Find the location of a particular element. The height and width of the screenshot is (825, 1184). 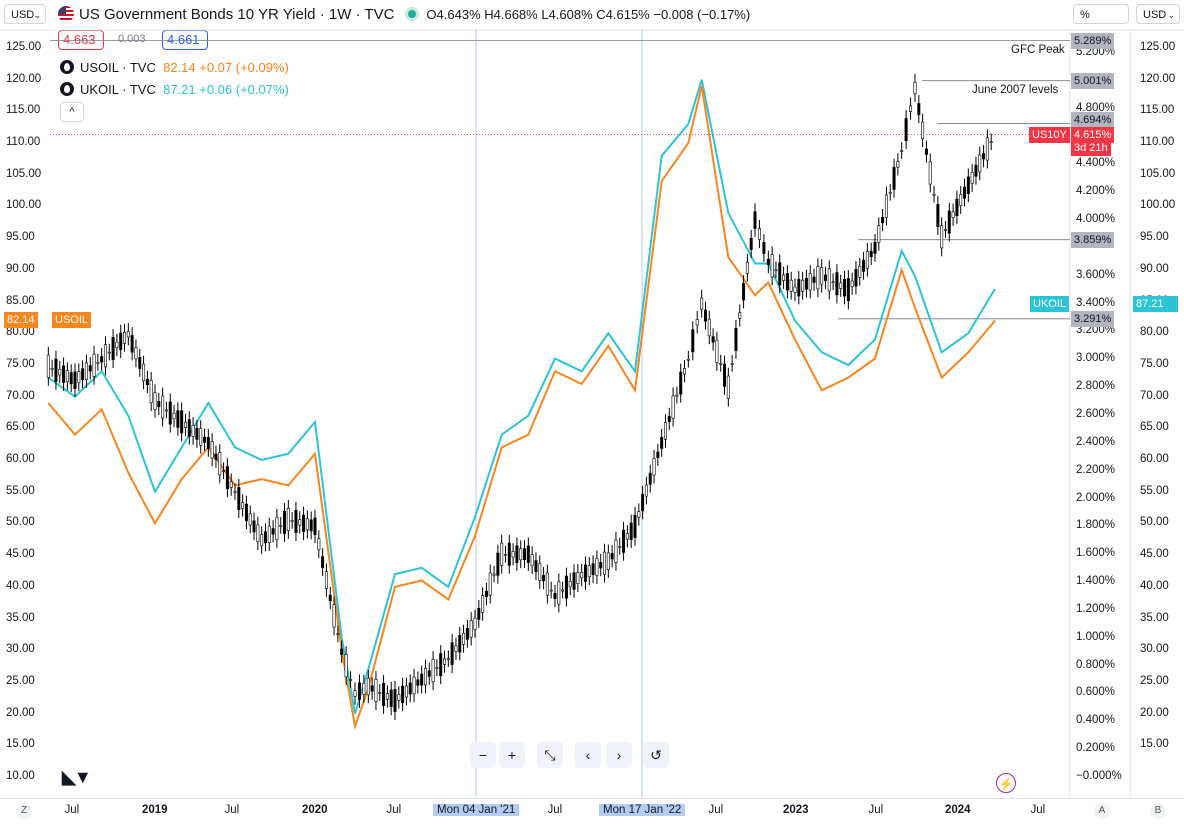

level-tag-4694: 4.694% is located at coordinates (1093, 120).